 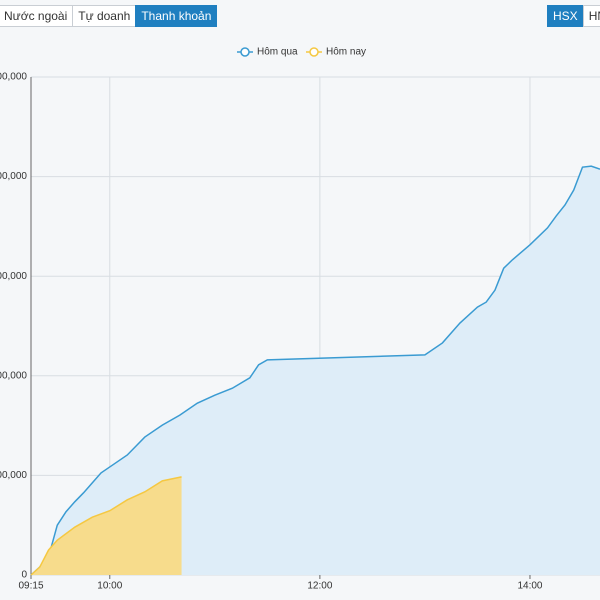 What do you see at coordinates (24, 575) in the screenshot?
I see `y-tick-label: 0` at bounding box center [24, 575].